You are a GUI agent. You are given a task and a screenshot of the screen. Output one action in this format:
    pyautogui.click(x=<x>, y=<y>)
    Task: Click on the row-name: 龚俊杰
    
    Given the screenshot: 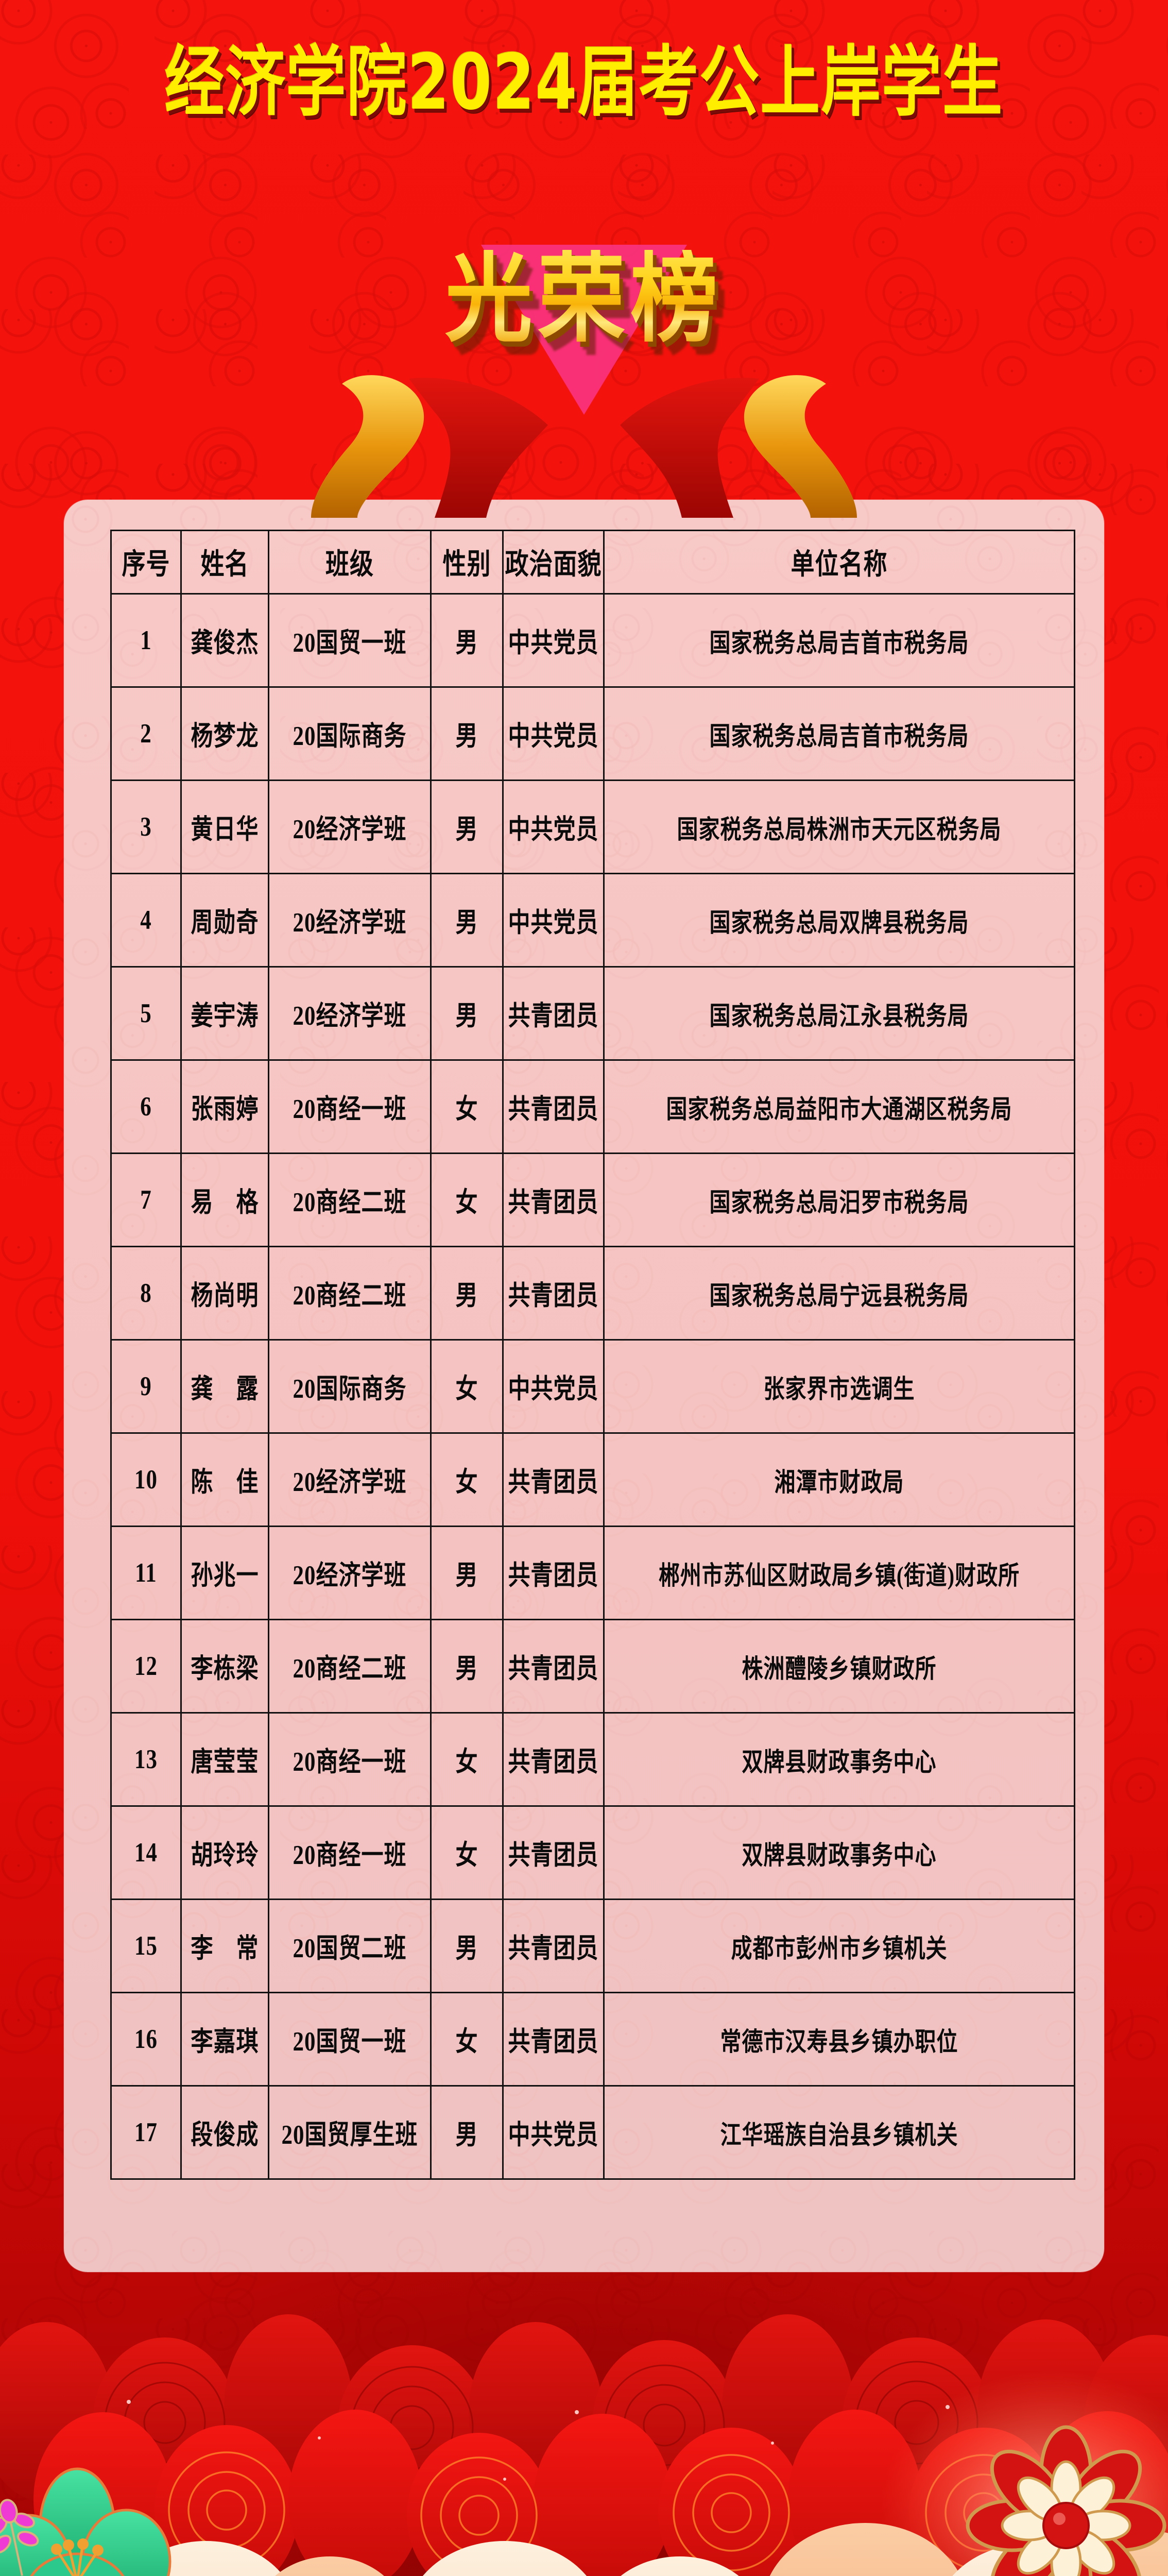 What is the action you would take?
    pyautogui.click(x=224, y=640)
    